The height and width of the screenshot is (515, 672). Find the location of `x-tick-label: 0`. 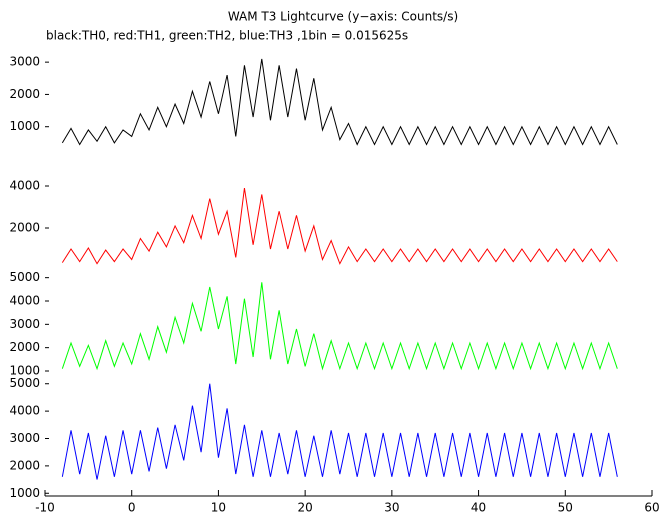

x-tick-label: 0 is located at coordinates (132, 508).